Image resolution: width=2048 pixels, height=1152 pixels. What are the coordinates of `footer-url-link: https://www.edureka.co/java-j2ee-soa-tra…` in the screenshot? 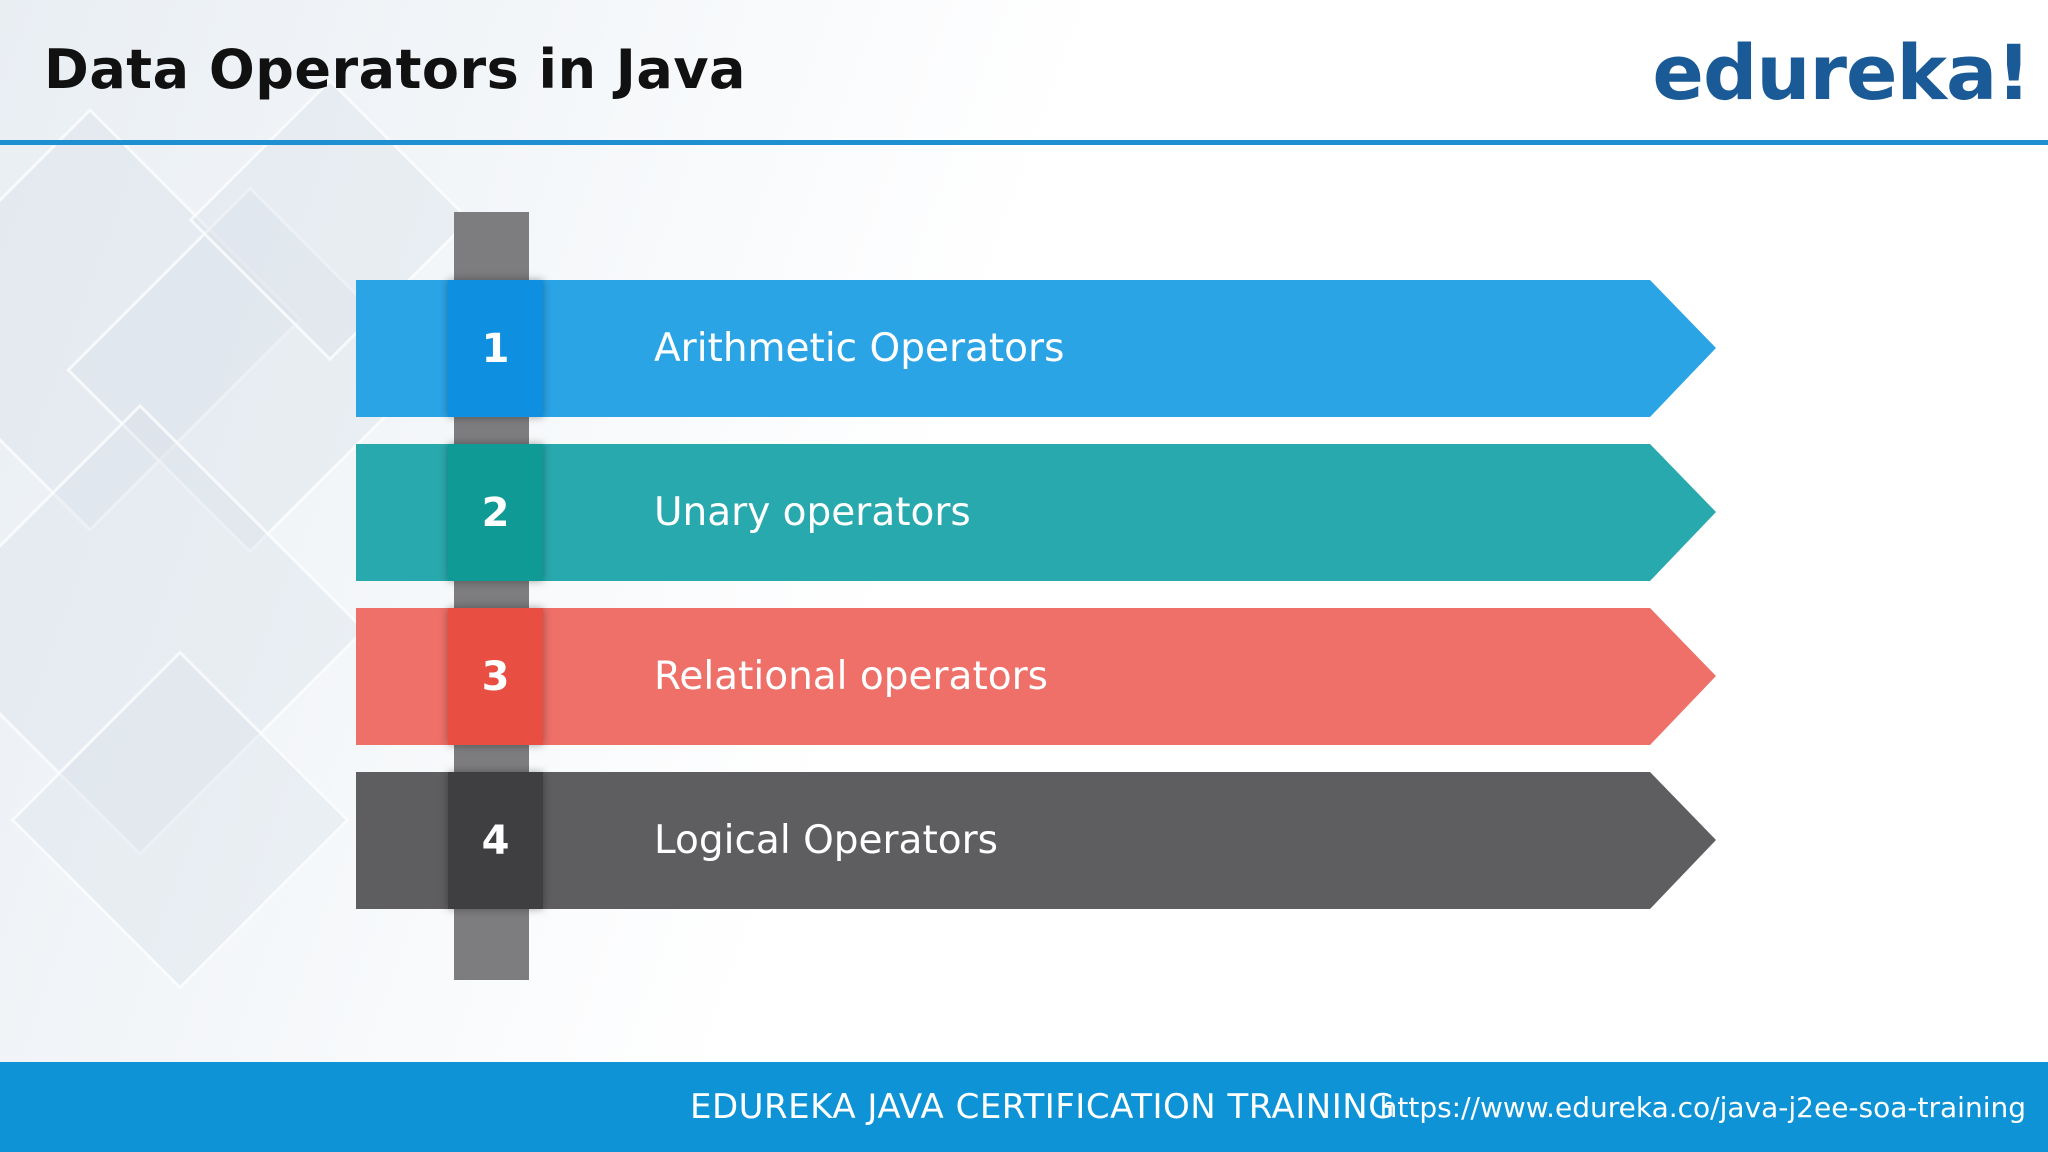 It's located at (1702, 1107).